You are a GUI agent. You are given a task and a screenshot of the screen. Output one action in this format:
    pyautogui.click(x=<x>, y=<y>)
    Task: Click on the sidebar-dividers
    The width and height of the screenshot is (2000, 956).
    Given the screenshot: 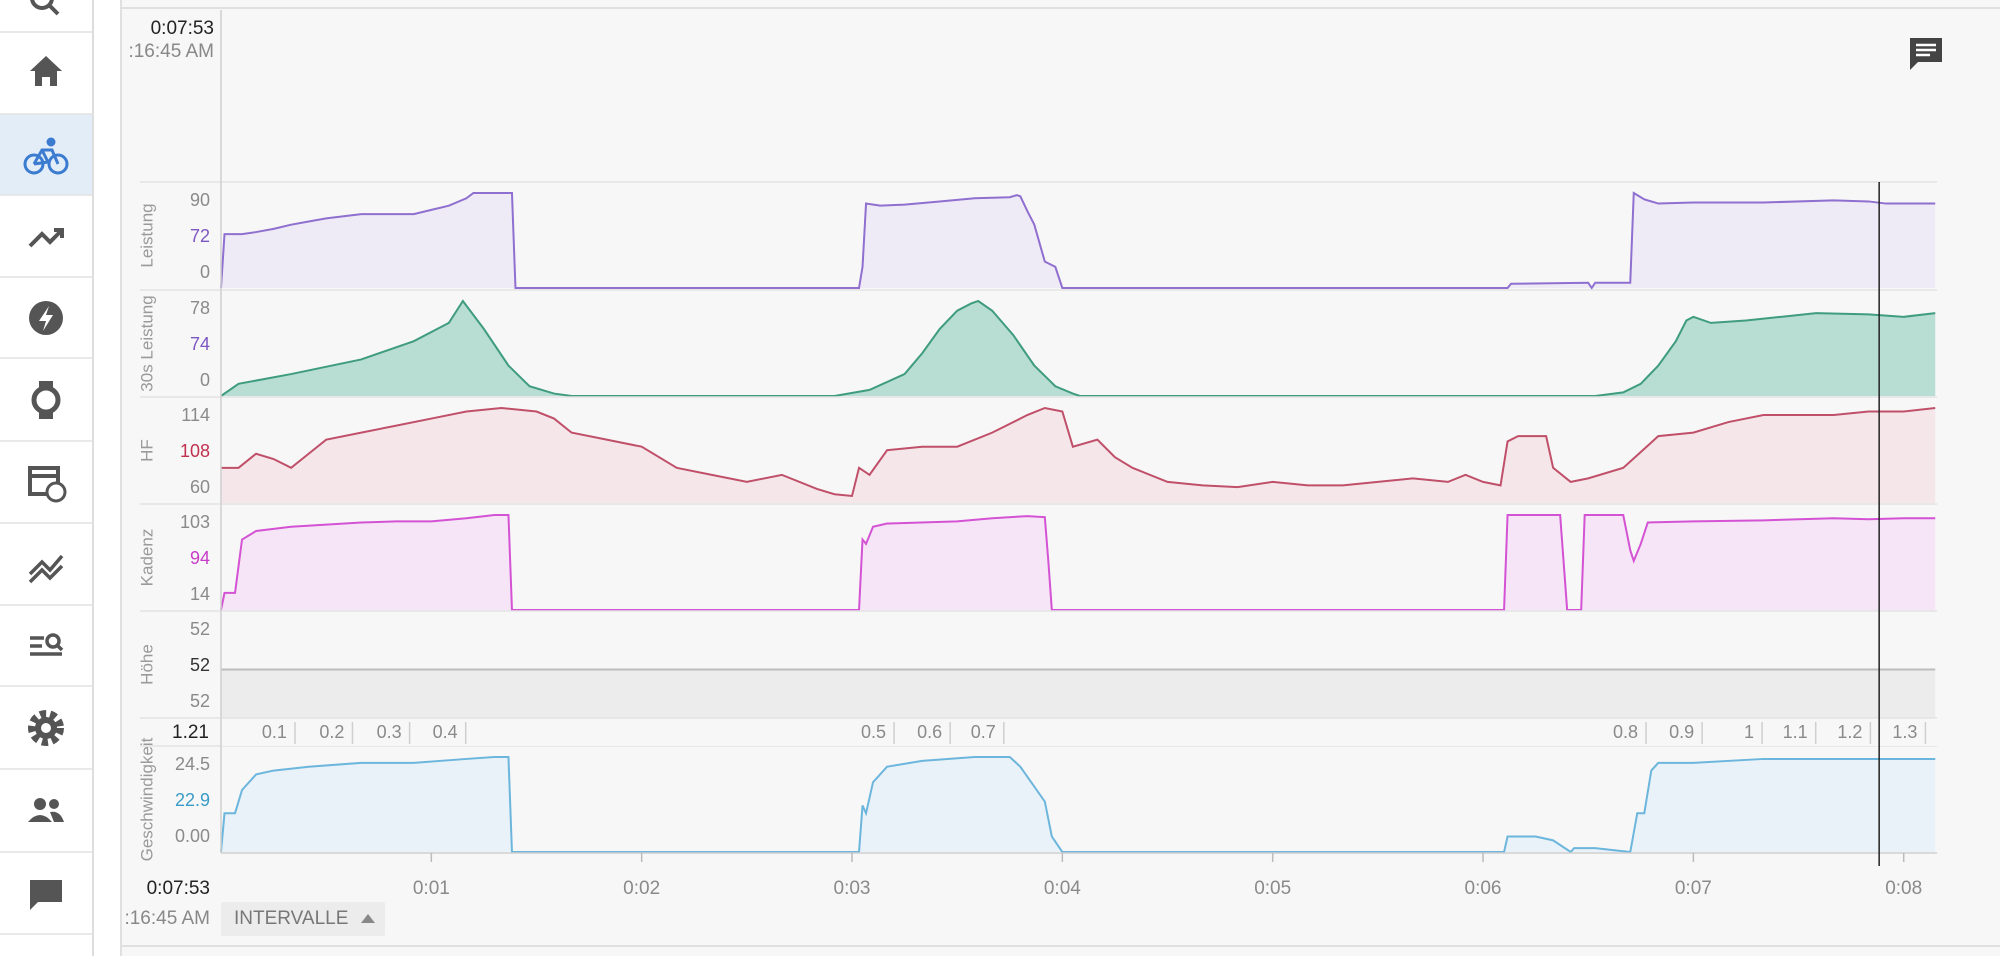 What is the action you would take?
    pyautogui.click(x=46, y=483)
    